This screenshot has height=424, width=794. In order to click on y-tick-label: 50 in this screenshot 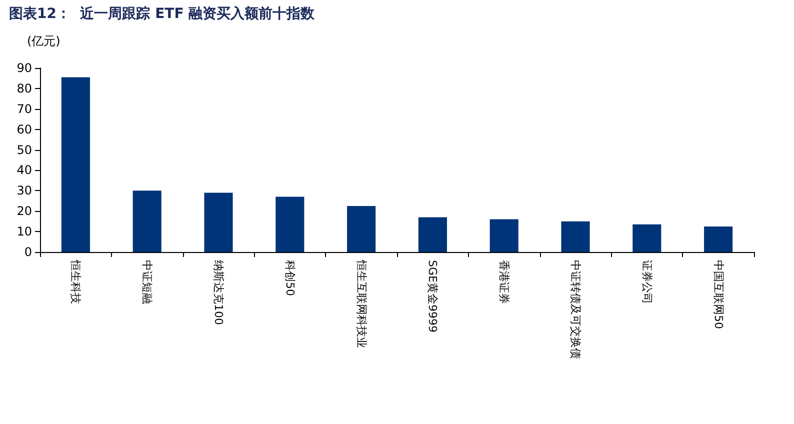, I will do `click(24, 149)`.